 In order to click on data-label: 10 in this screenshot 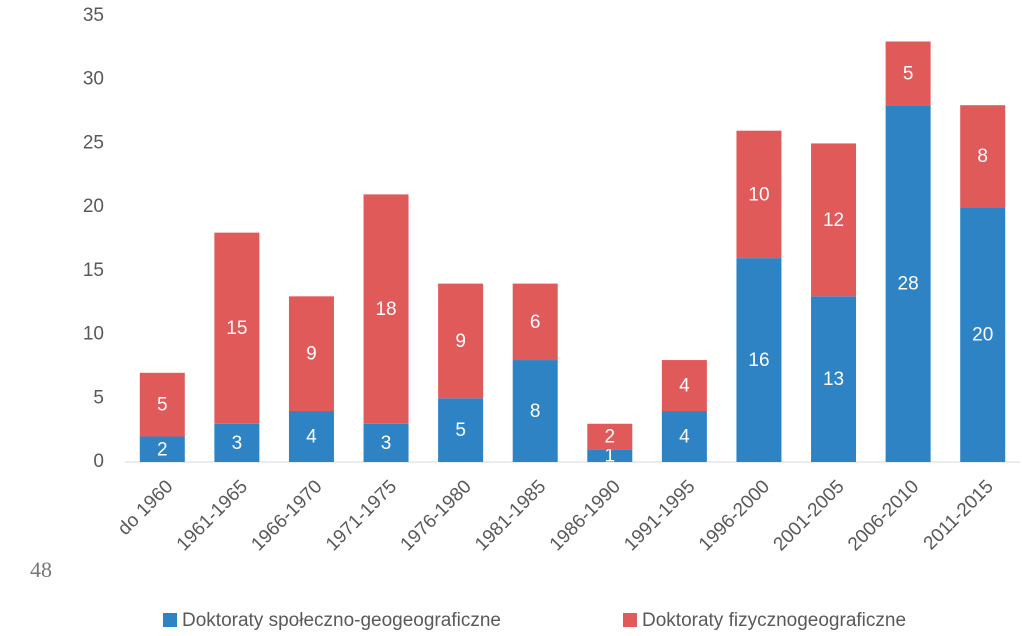, I will do `click(758, 194)`.